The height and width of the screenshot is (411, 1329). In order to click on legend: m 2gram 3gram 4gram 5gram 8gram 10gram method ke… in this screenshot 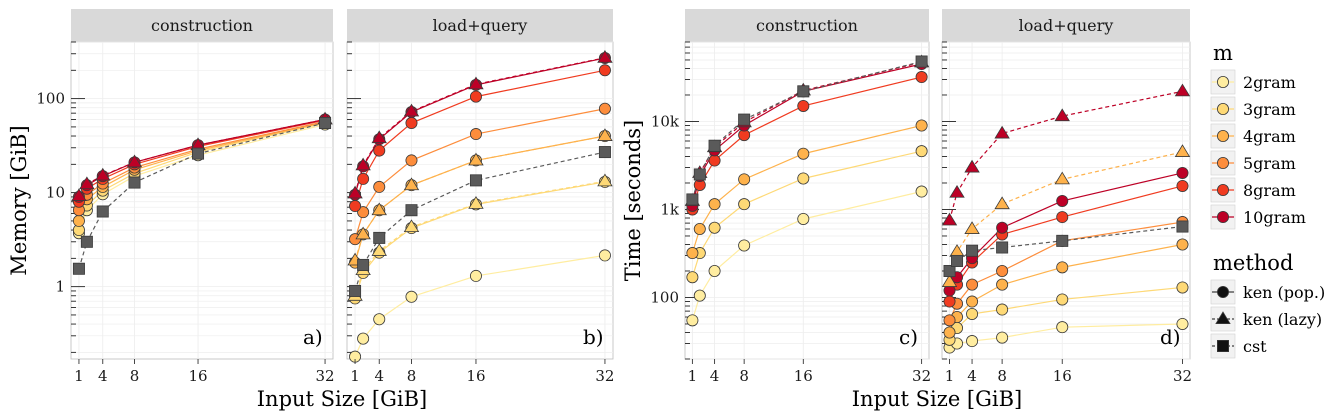, I will do `click(1267, 200)`.